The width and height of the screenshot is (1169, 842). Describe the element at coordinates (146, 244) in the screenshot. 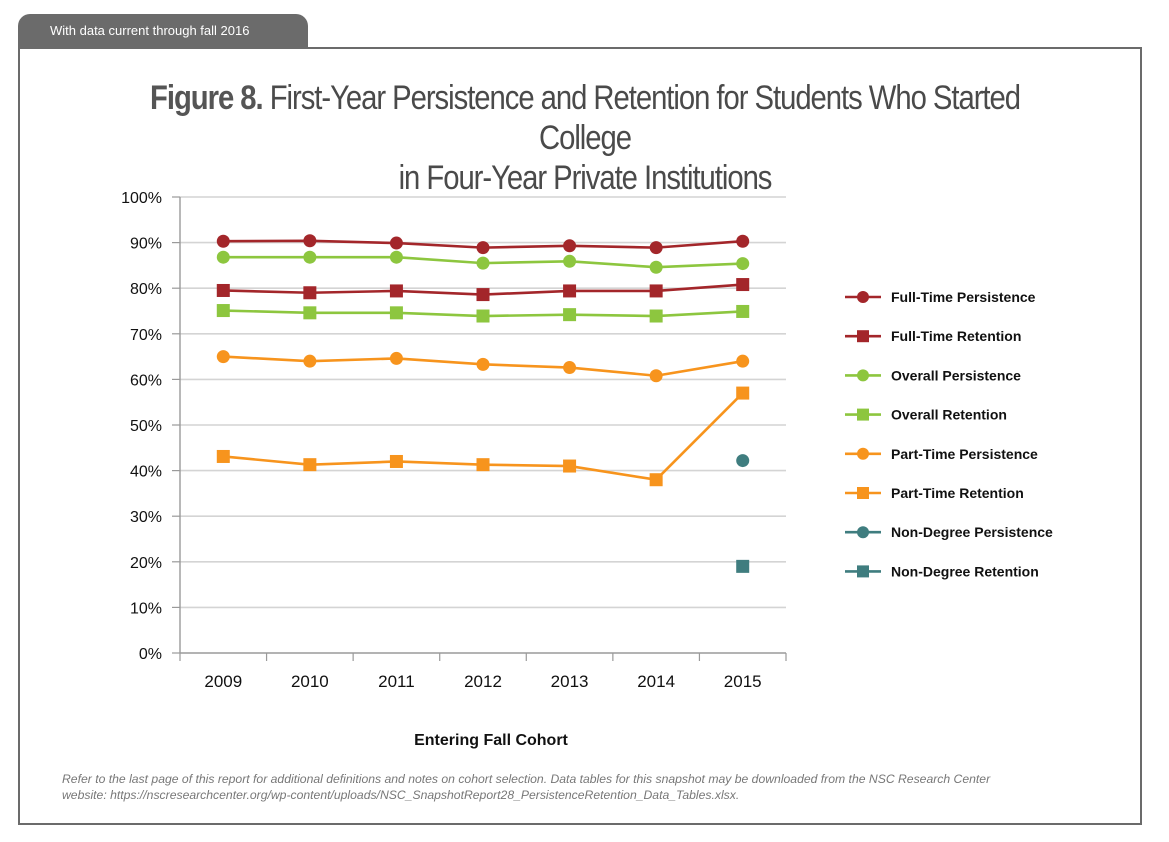

I see `y-tick-label-90: 90%` at that location.